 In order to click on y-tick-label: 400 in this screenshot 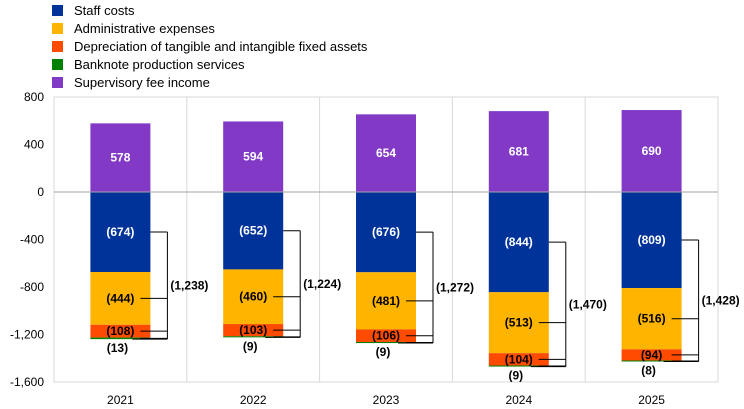, I will do `click(34, 145)`.